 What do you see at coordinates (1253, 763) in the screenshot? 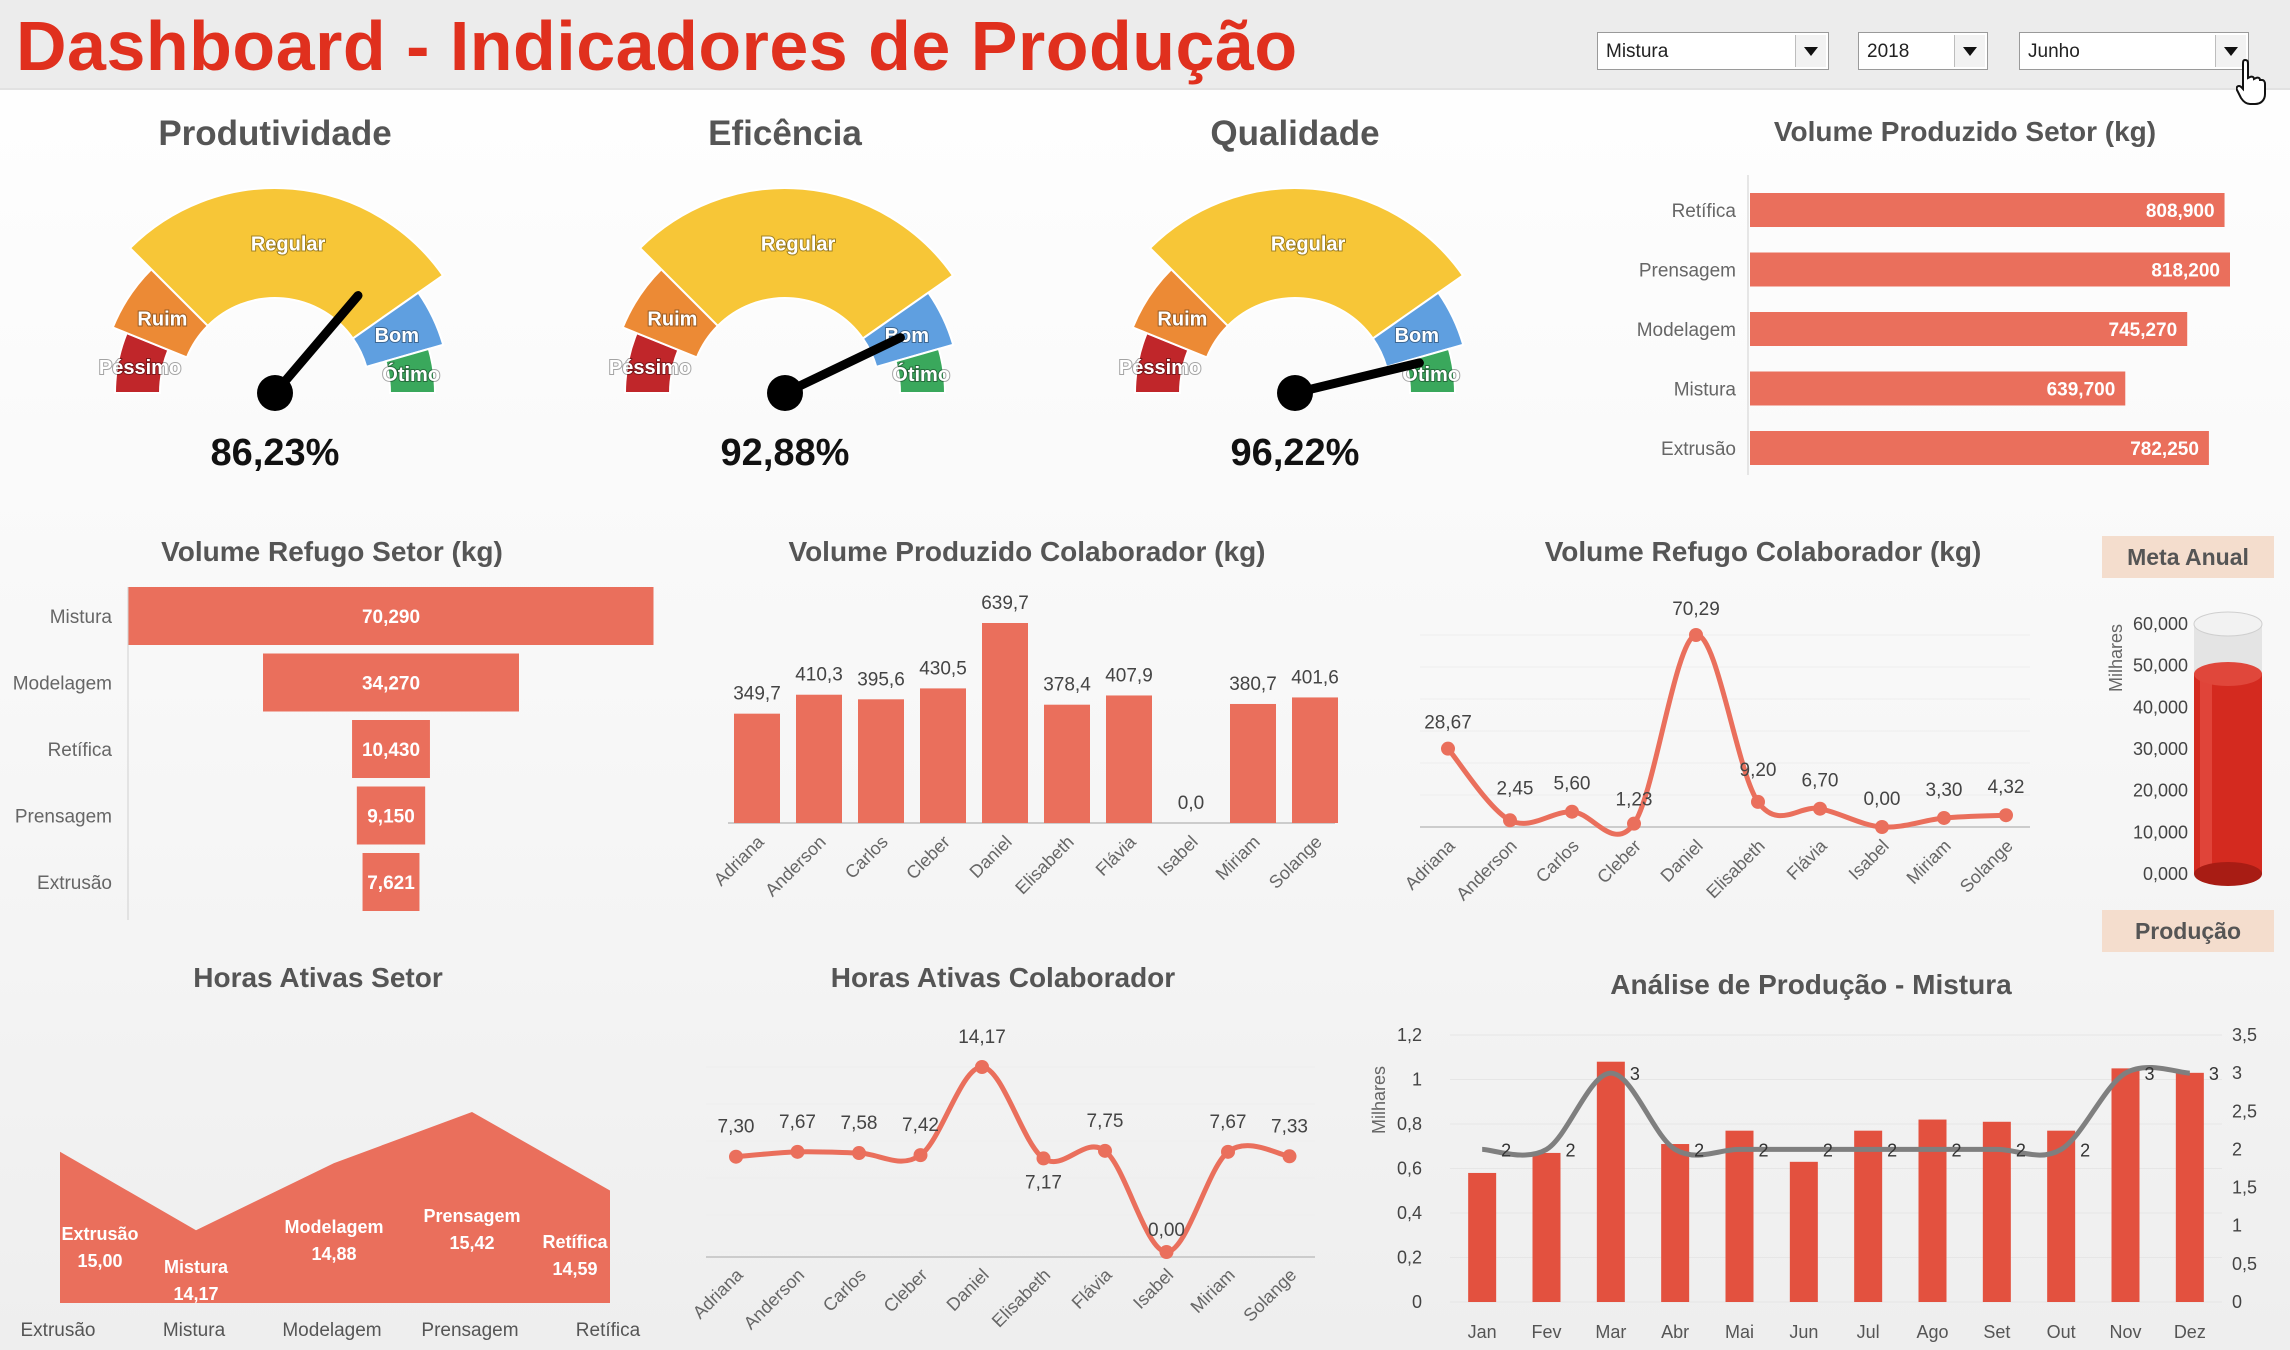
I see `bar-miriam` at bounding box center [1253, 763].